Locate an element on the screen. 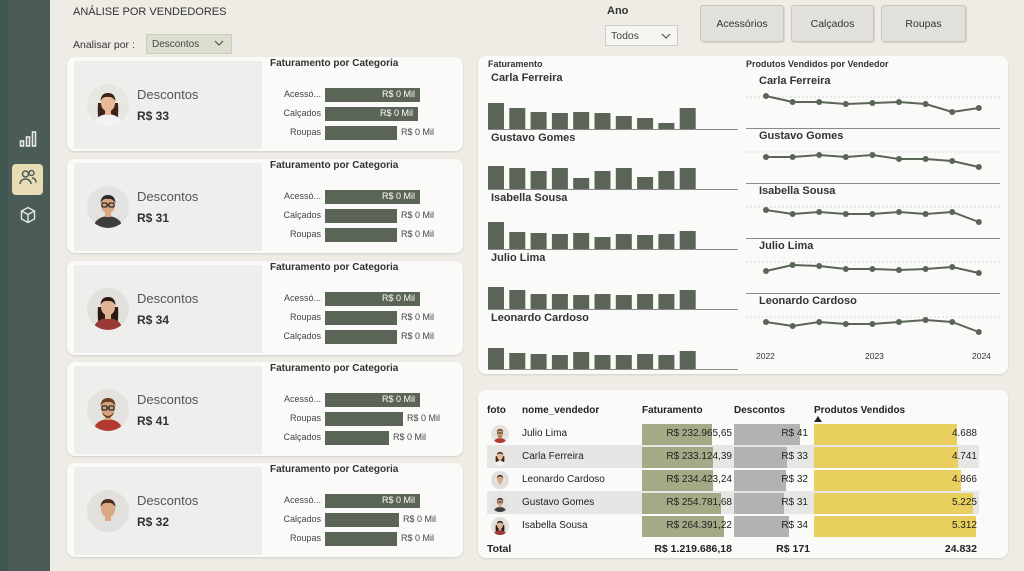 The width and height of the screenshot is (1024, 571). col-foto: foto is located at coordinates (496, 410).